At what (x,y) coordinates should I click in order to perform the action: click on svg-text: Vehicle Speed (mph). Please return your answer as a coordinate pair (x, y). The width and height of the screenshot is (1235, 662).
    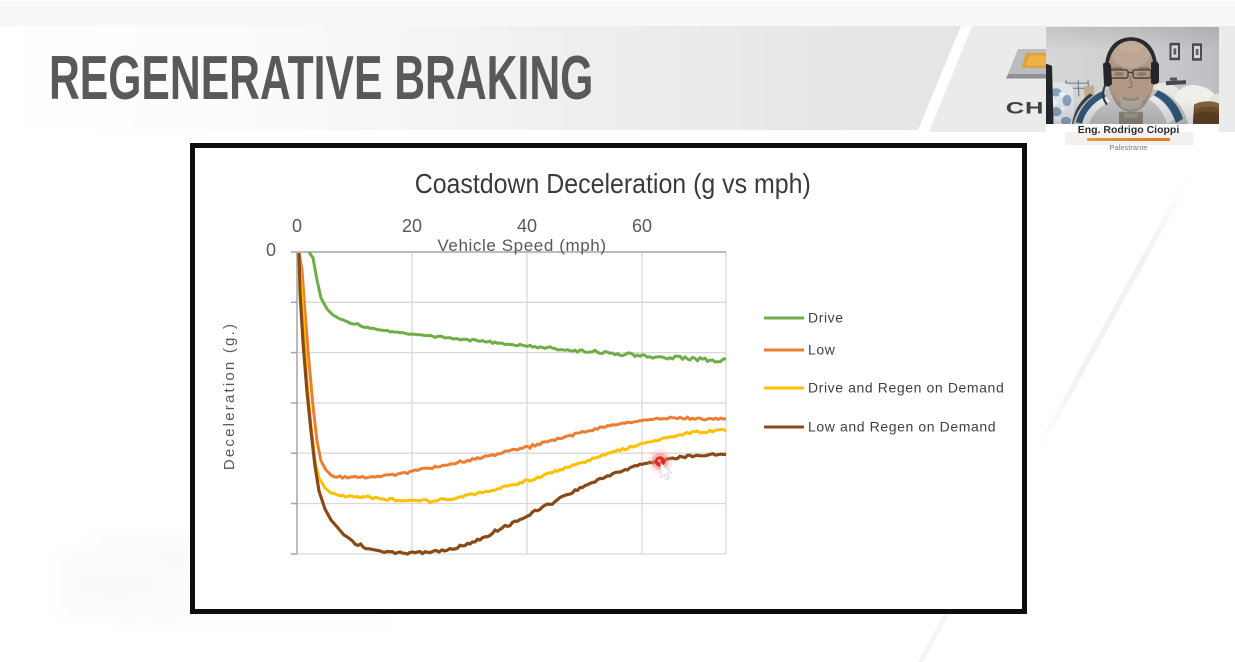
    Looking at the image, I should click on (521, 245).